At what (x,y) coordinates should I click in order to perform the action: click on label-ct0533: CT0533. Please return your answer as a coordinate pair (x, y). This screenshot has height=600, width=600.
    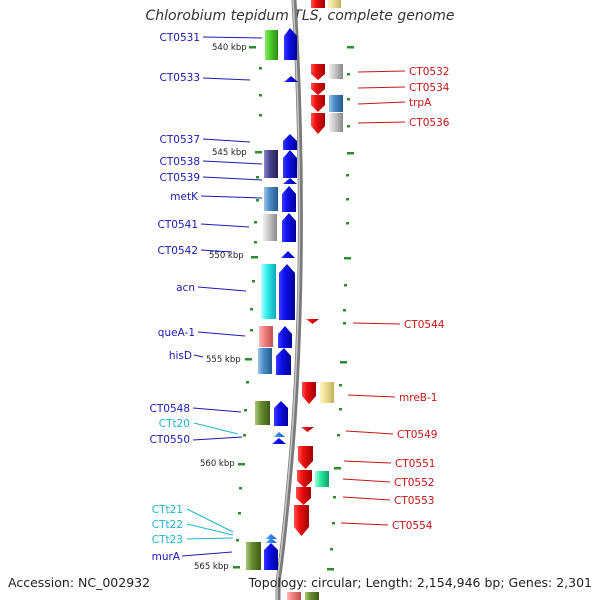
    Looking at the image, I should click on (180, 78).